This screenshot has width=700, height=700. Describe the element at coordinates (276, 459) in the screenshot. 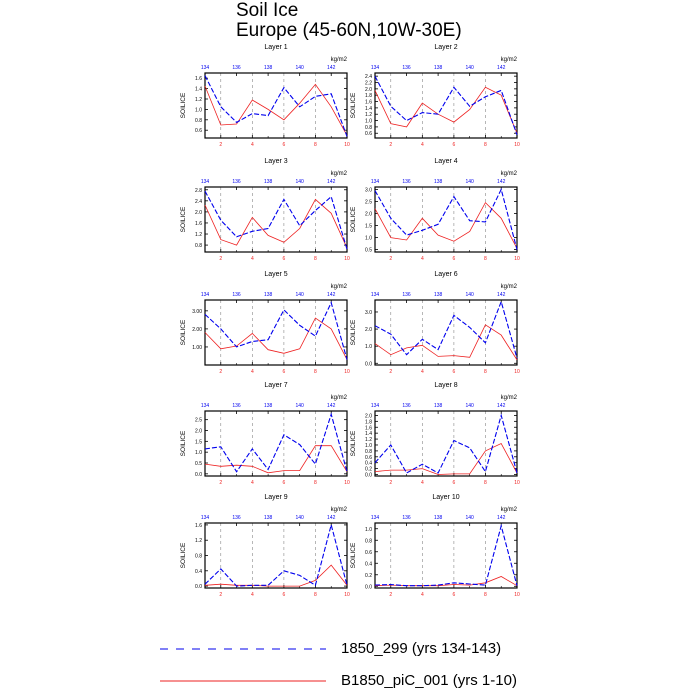

I see `series-line-b1850-pic` at that location.